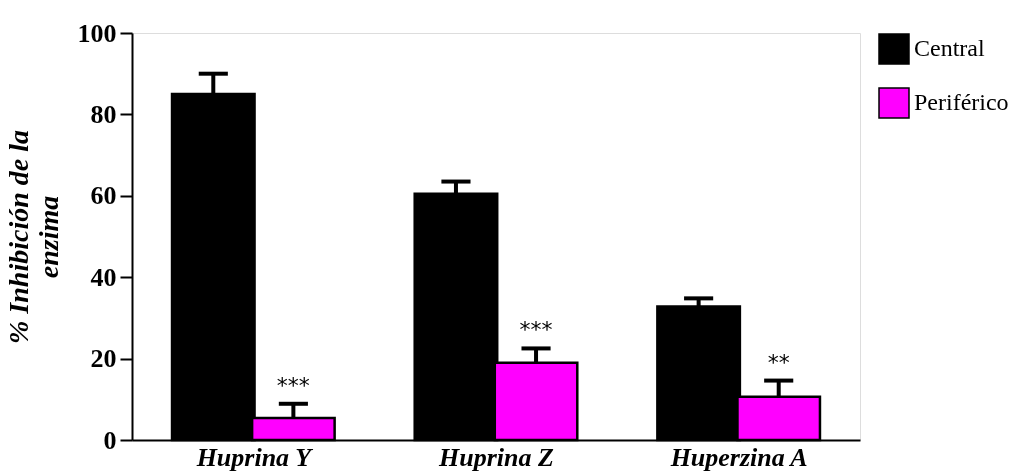 This screenshot has height=475, width=1019. What do you see at coordinates (254, 457) in the screenshot?
I see `x-tick-label: Huprina Y` at bounding box center [254, 457].